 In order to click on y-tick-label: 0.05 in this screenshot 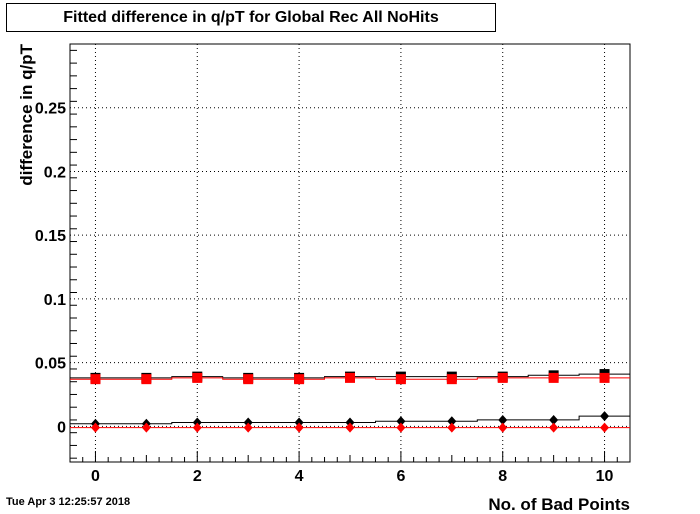, I will do `click(50, 364)`.